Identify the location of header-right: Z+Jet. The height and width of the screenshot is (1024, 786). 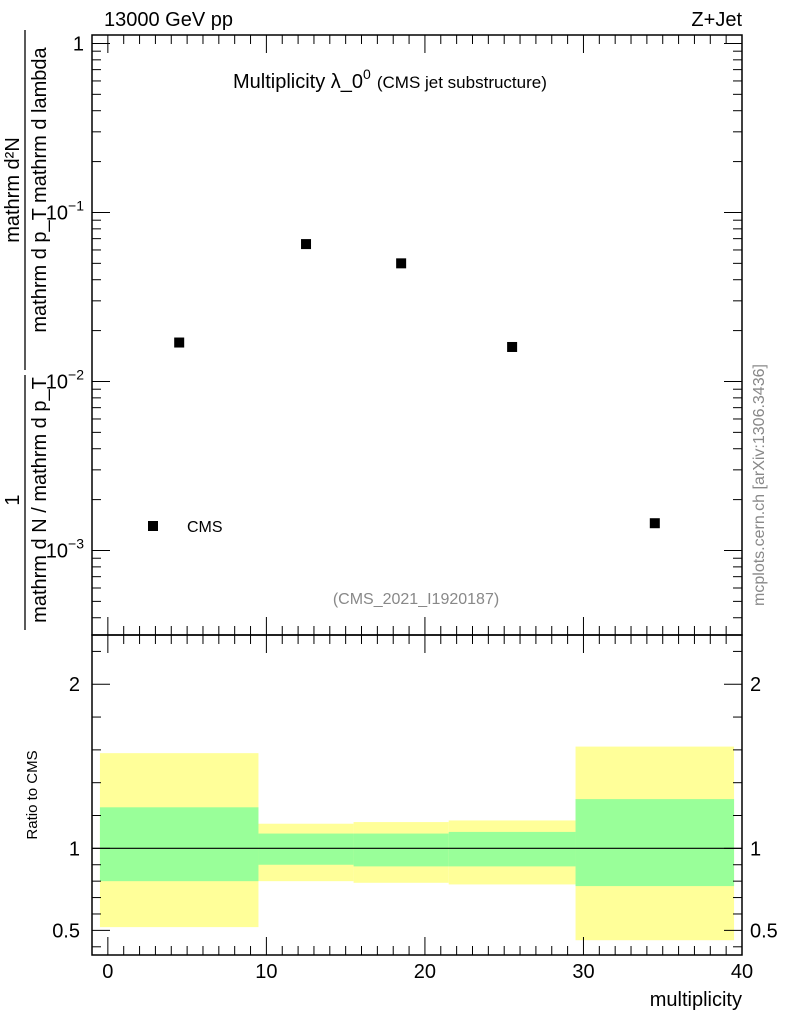
(716, 20).